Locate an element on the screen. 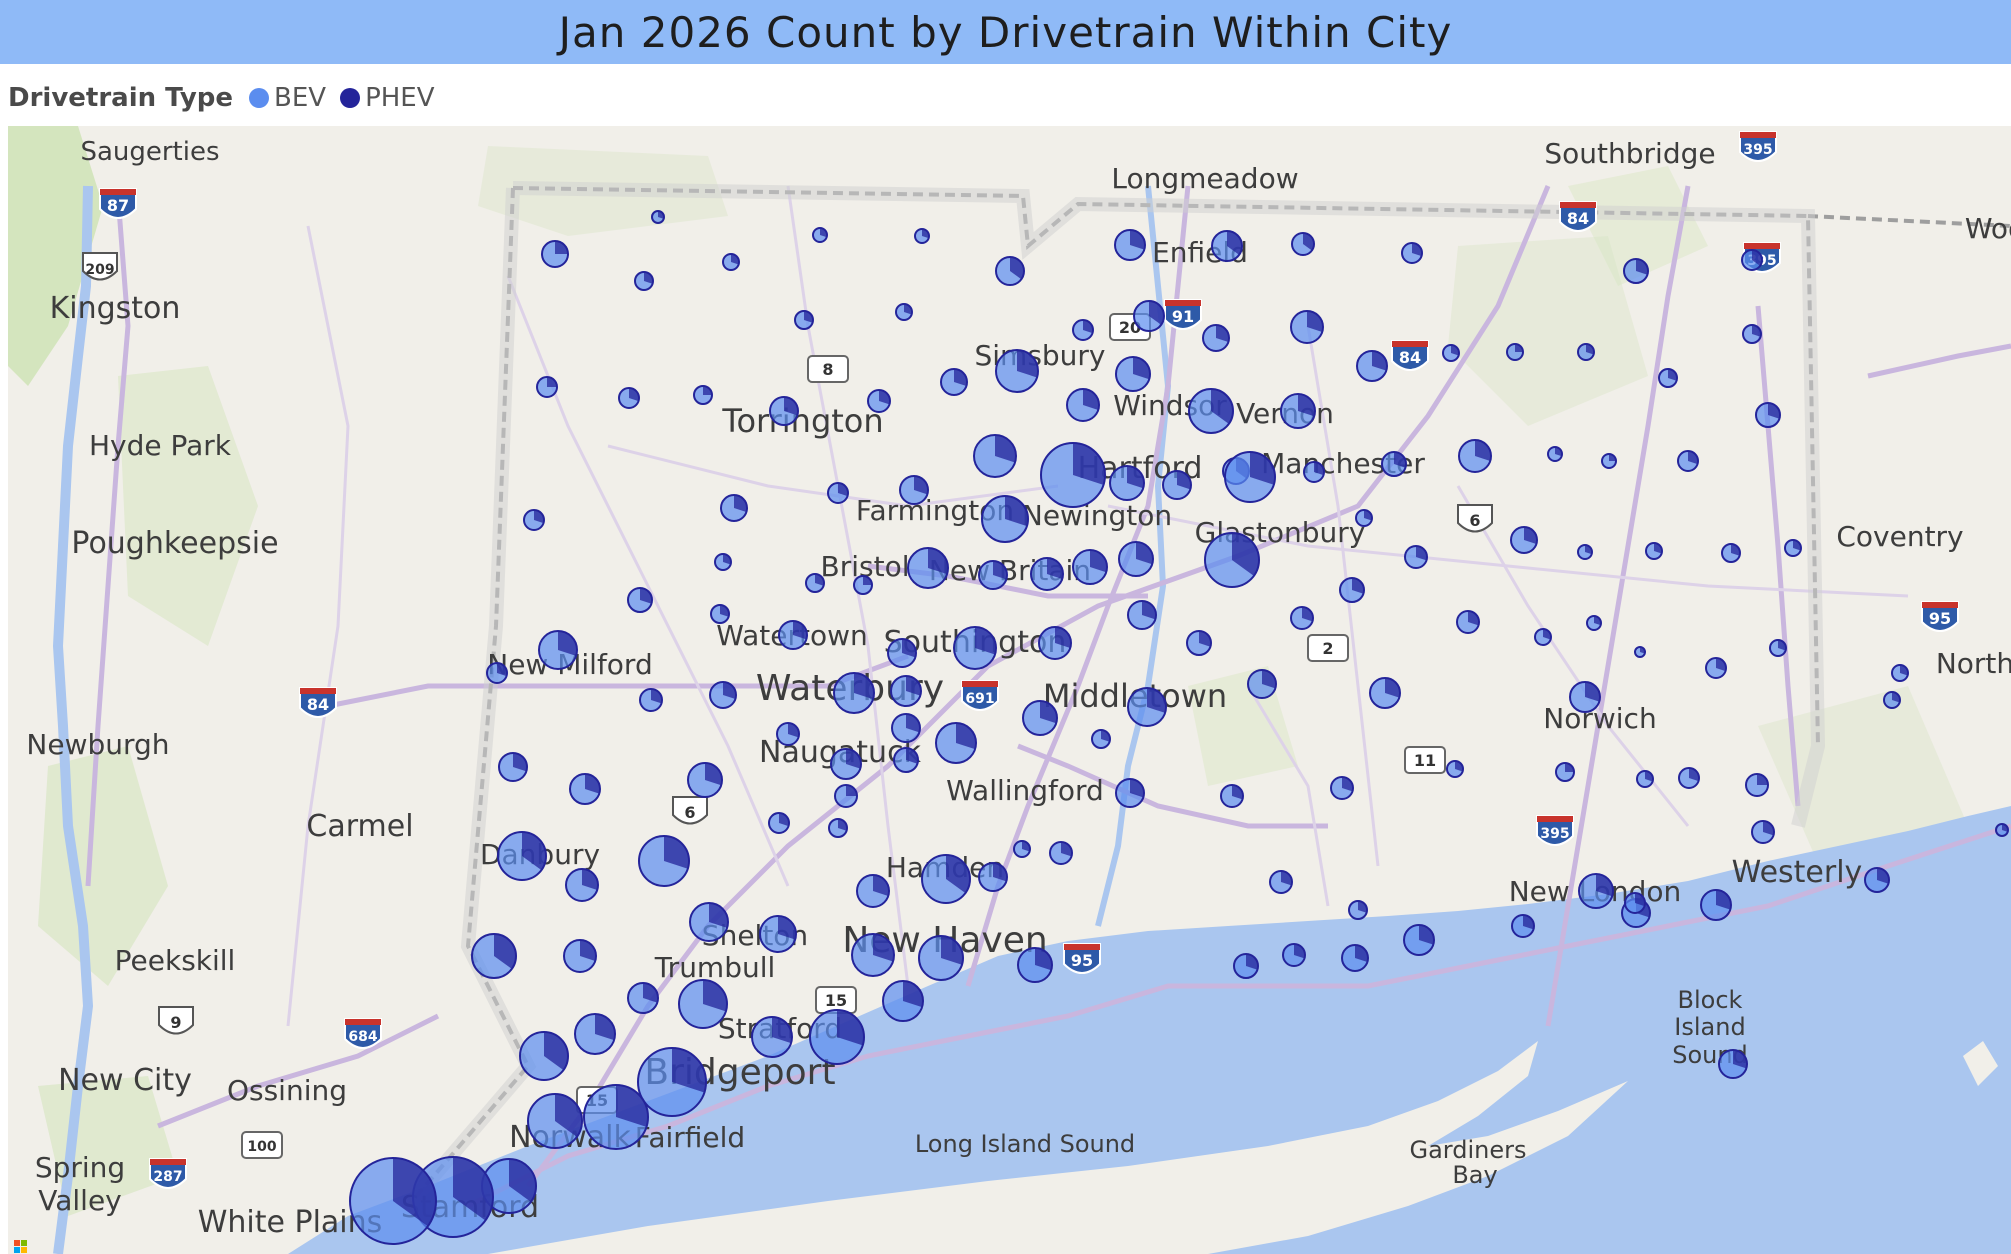  legend-item-phev: PHEV is located at coordinates (387, 98).